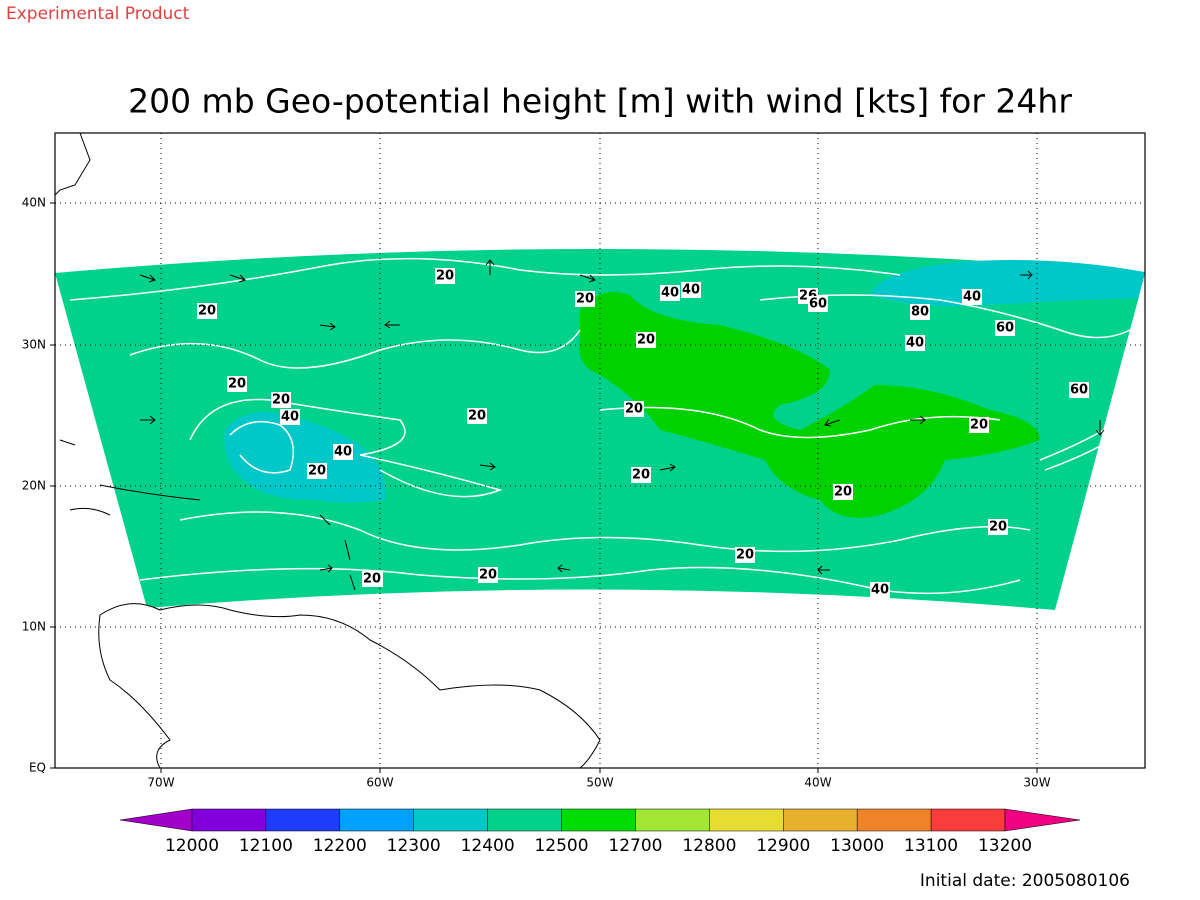  Describe the element at coordinates (817, 783) in the screenshot. I see `lon-label: 40W` at that location.